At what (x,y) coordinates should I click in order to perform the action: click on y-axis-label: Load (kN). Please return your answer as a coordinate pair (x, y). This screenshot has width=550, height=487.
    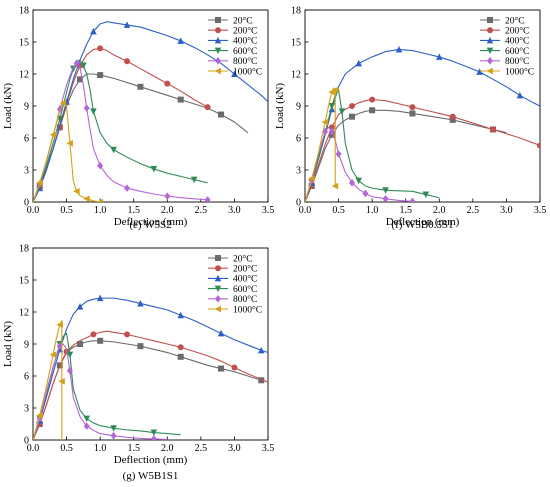
    Looking at the image, I should click on (8, 106).